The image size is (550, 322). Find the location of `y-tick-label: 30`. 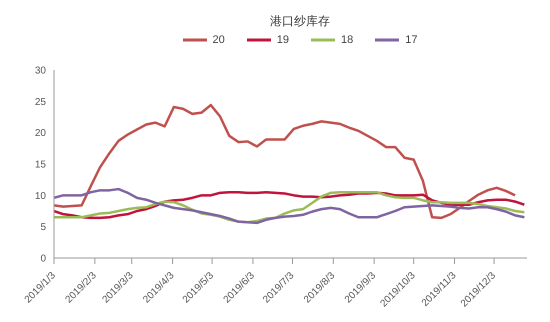

y-tick-label: 30 is located at coordinates (40, 71).